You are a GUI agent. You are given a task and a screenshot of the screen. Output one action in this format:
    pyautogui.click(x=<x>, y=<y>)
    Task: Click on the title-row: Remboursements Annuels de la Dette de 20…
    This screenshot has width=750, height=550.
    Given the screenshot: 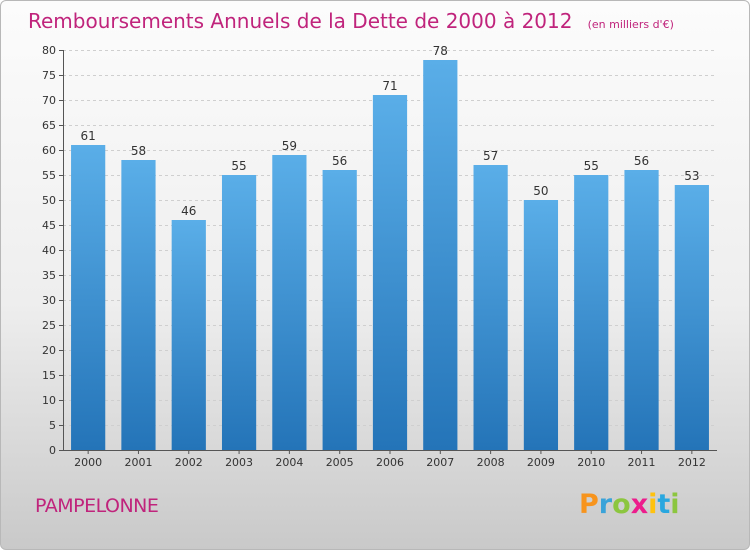 What is the action you would take?
    pyautogui.click(x=351, y=21)
    